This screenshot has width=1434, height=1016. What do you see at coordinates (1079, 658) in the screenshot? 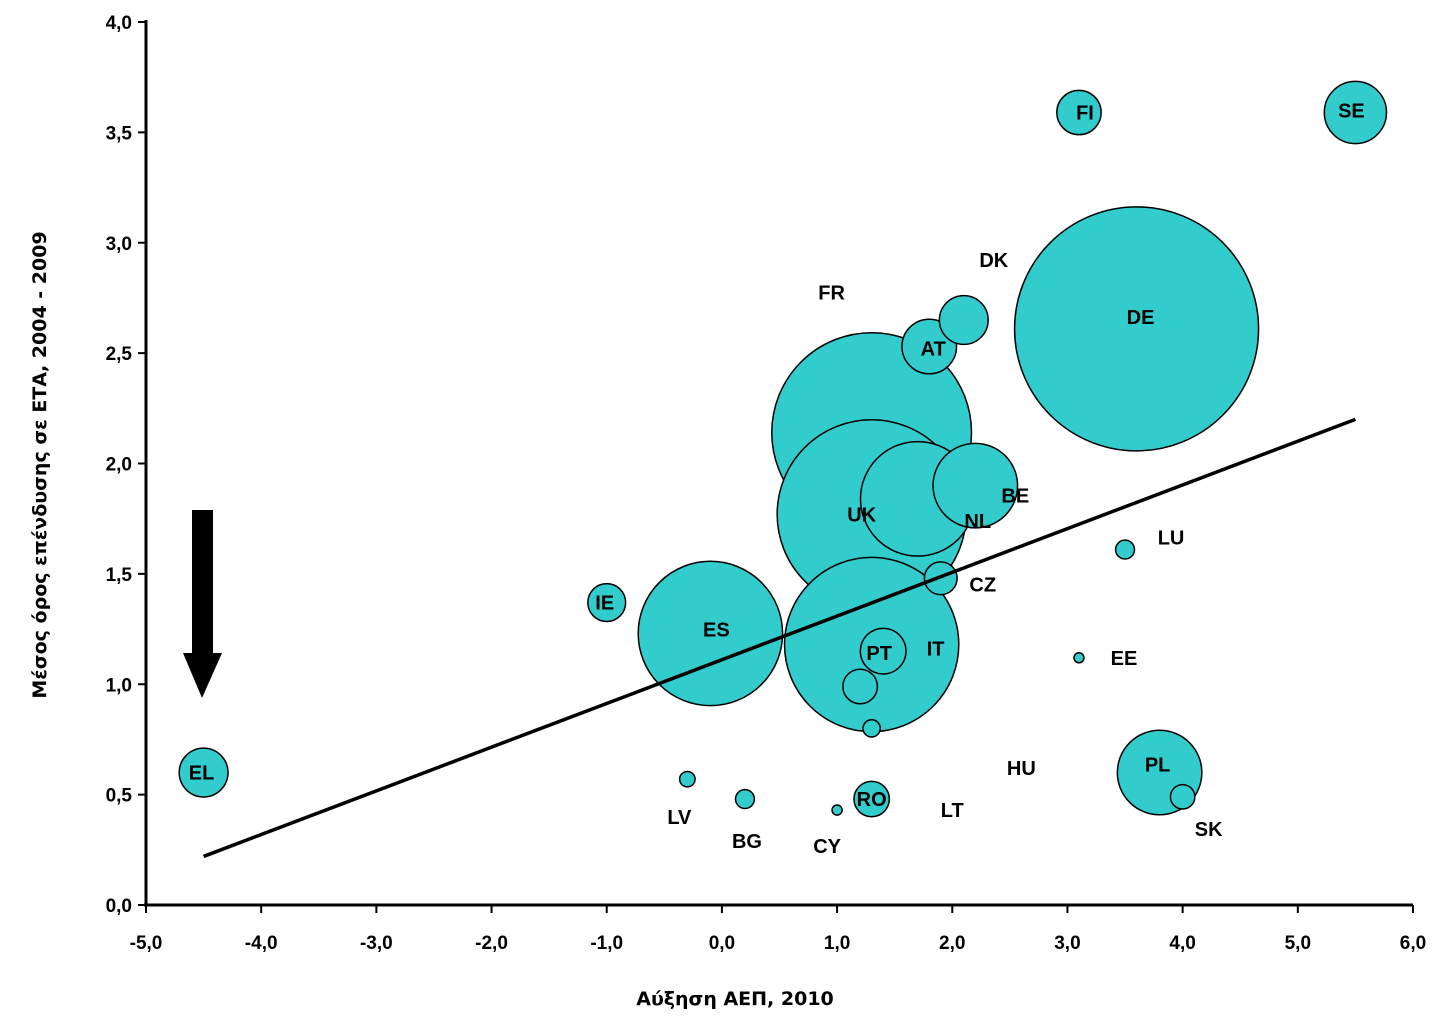
I see `bubble-ee` at bounding box center [1079, 658].